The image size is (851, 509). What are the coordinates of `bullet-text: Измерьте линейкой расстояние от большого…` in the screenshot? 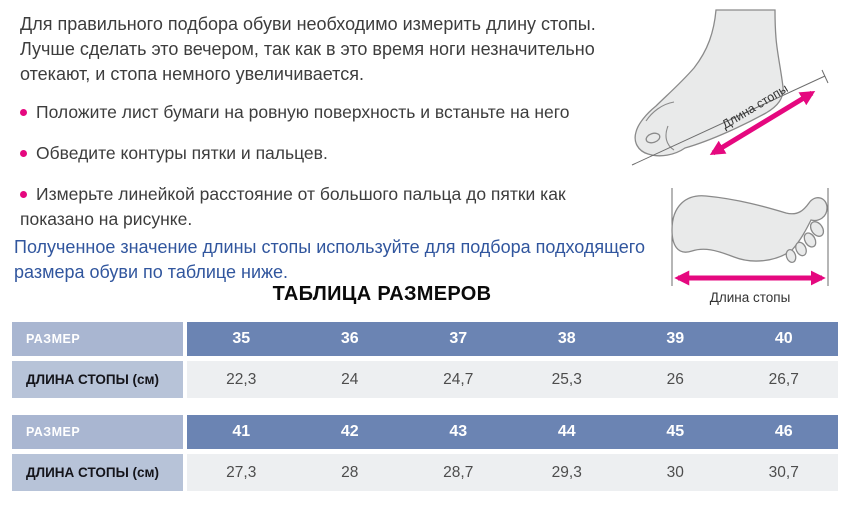 It's located at (293, 206).